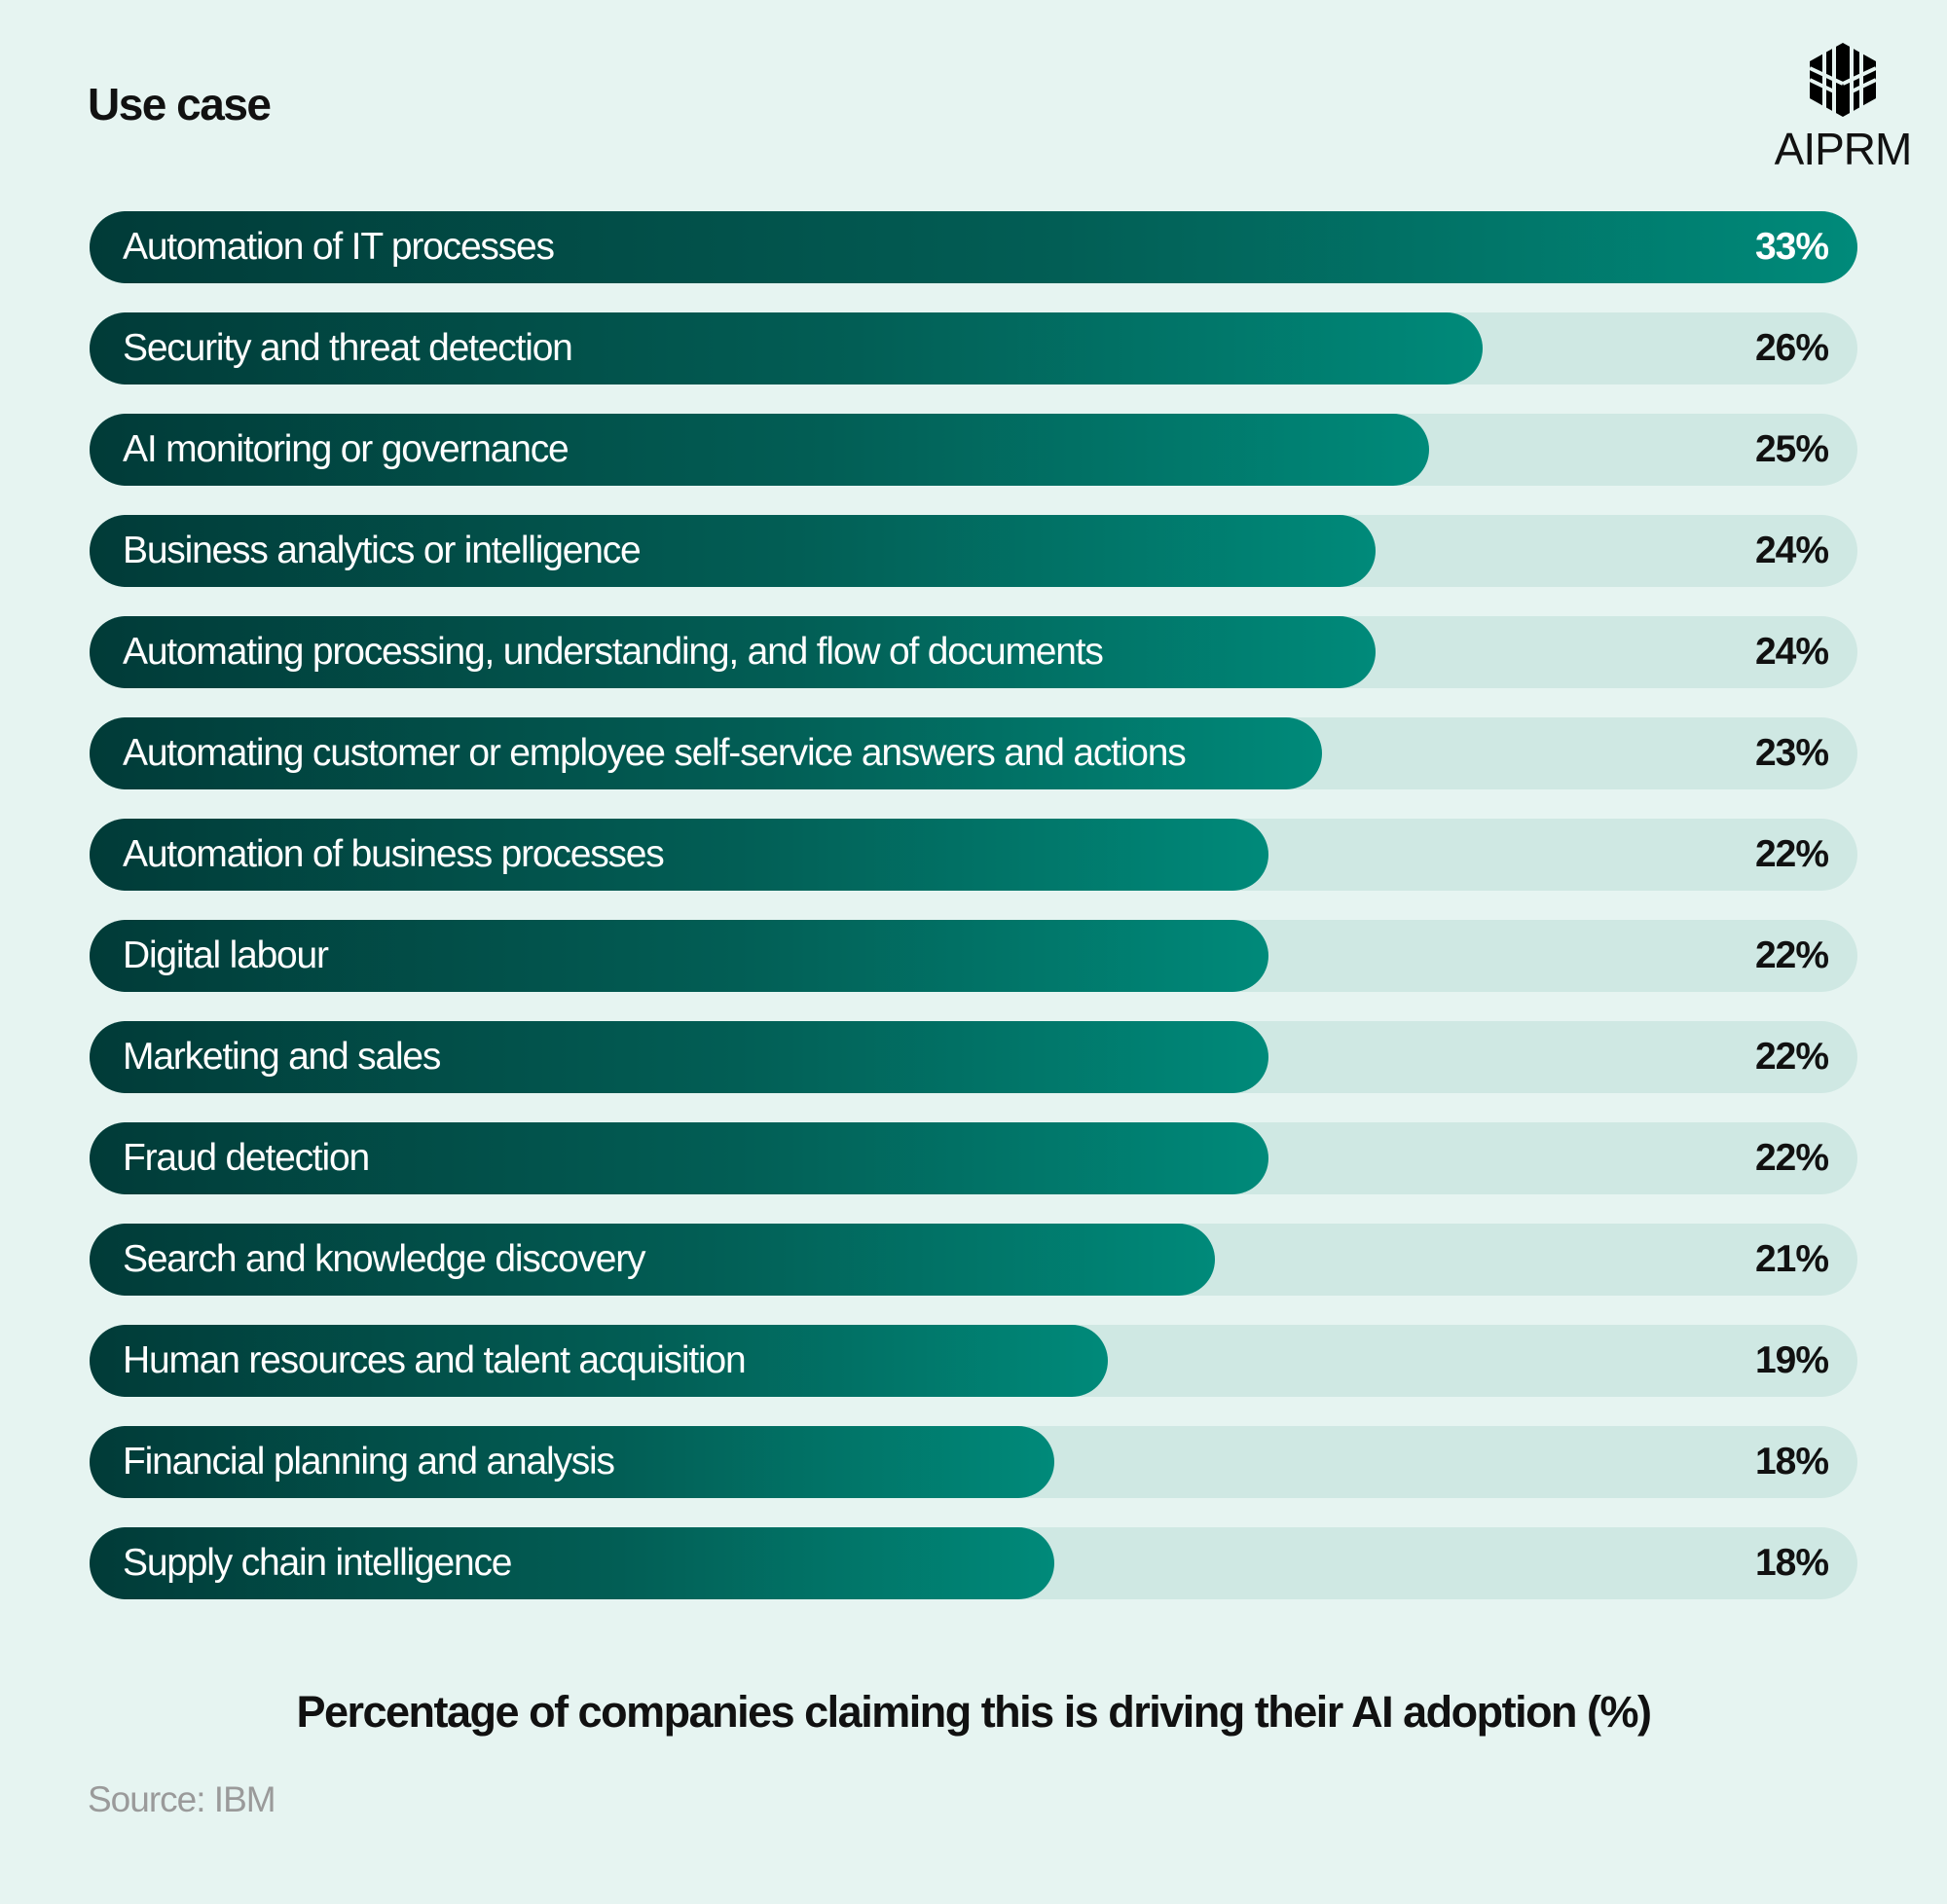  I want to click on logo-text: AIPRM, so click(1843, 149).